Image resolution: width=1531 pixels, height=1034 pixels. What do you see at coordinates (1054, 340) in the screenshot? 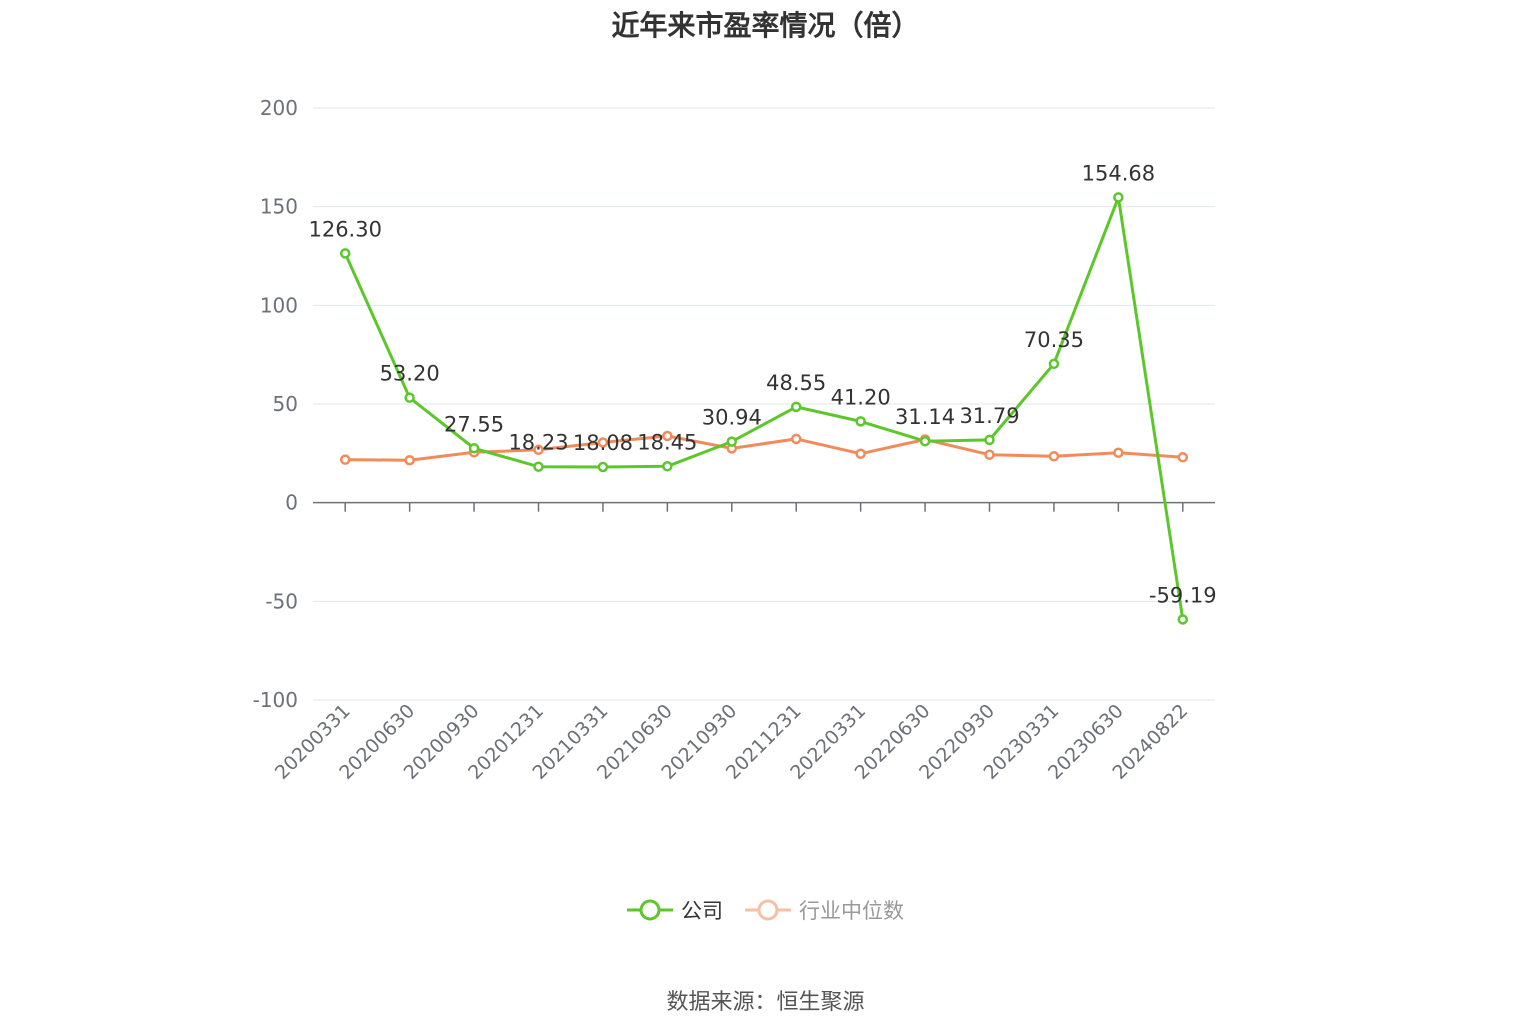
I see `company-data-label: 70.35` at bounding box center [1054, 340].